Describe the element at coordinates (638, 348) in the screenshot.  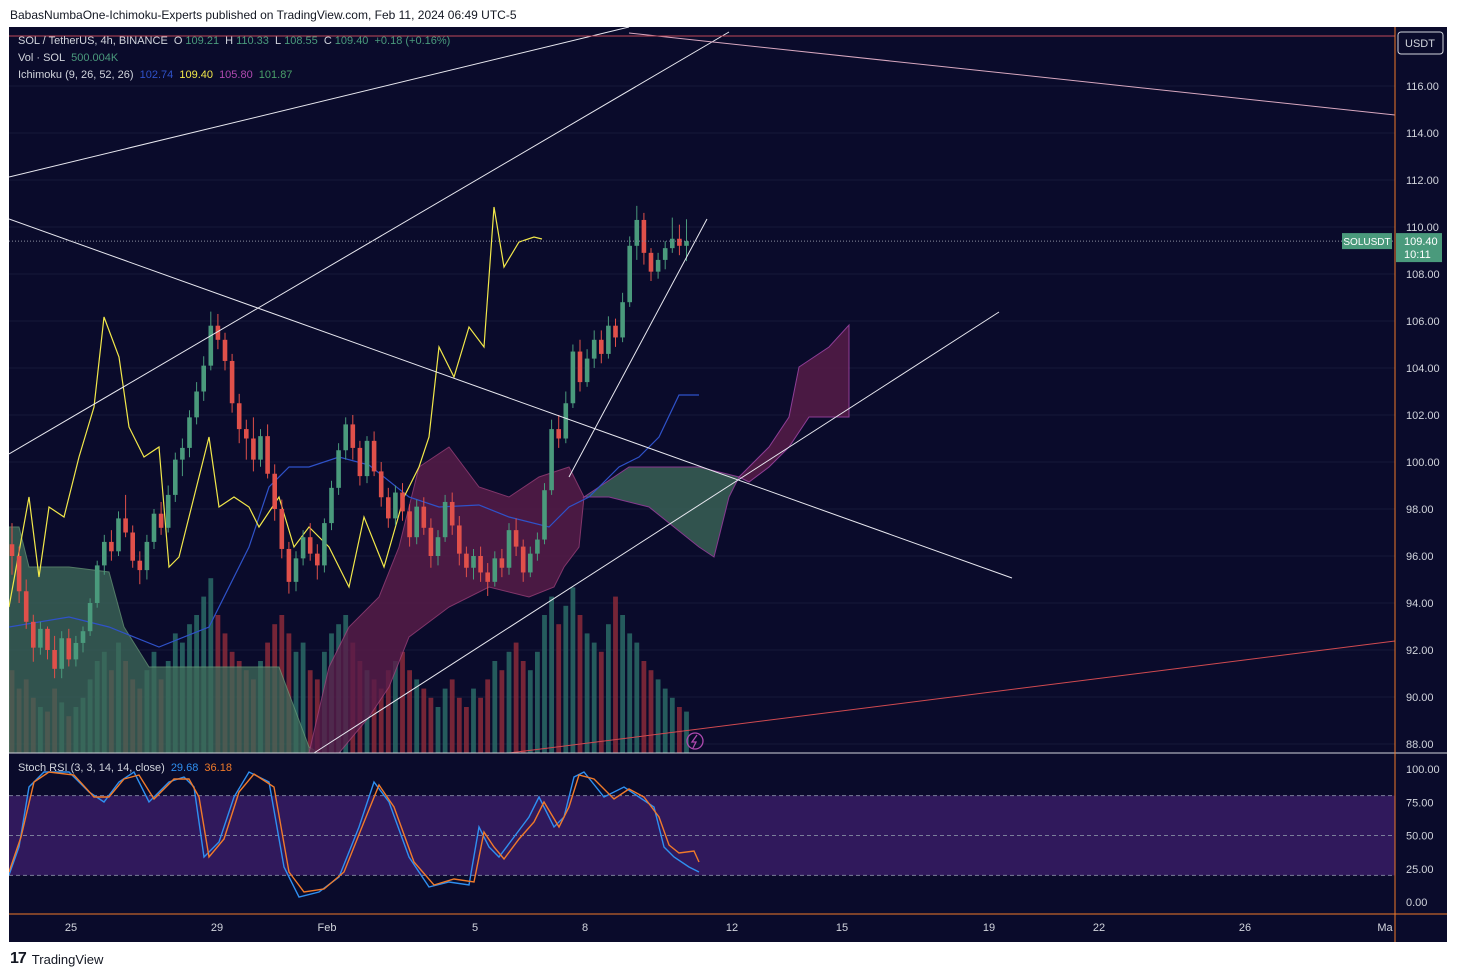
I see `trendline-steep` at that location.